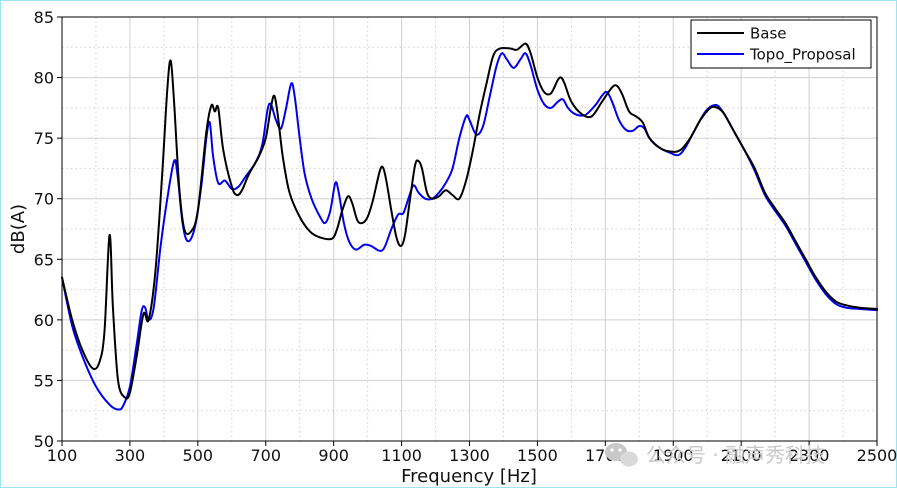  What do you see at coordinates (768, 34) in the screenshot?
I see `legend-label-base: Base` at bounding box center [768, 34].